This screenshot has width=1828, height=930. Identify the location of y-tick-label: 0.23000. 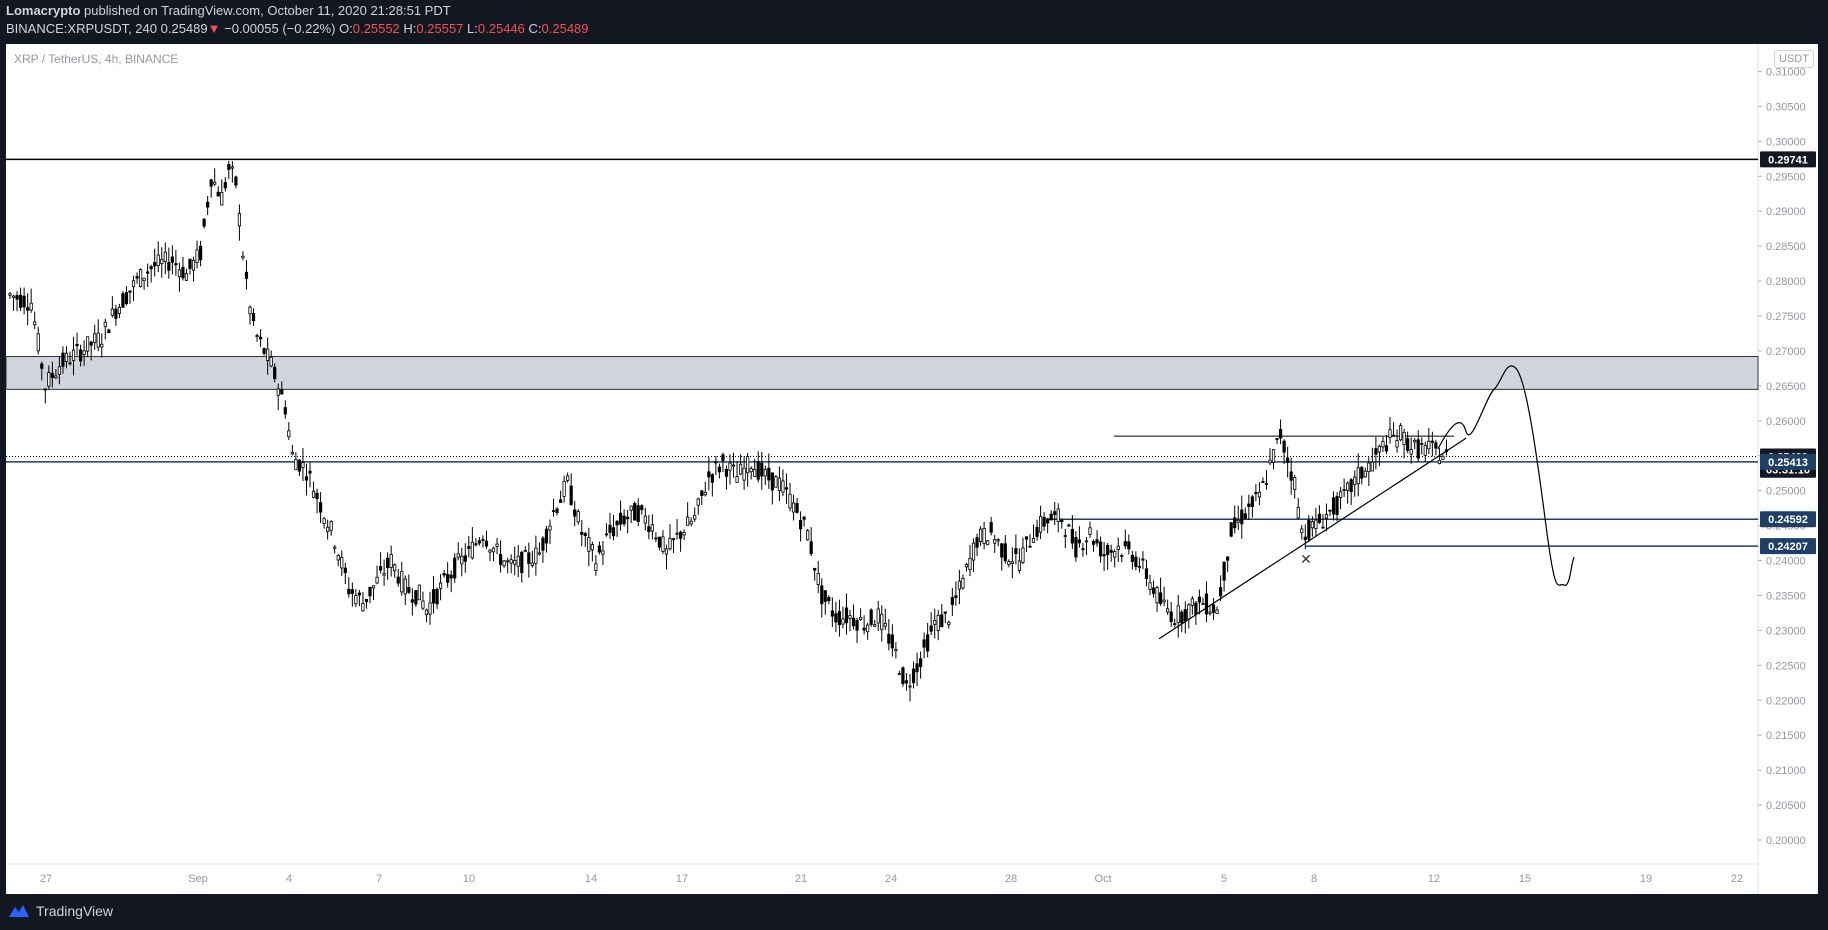
(1786, 631).